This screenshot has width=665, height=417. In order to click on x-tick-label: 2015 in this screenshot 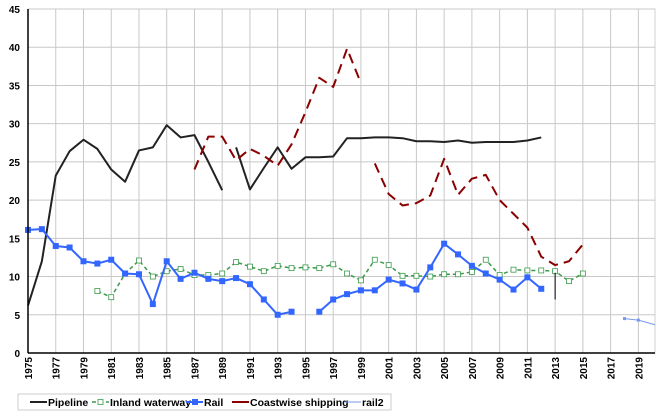, I will do `click(584, 368)`.